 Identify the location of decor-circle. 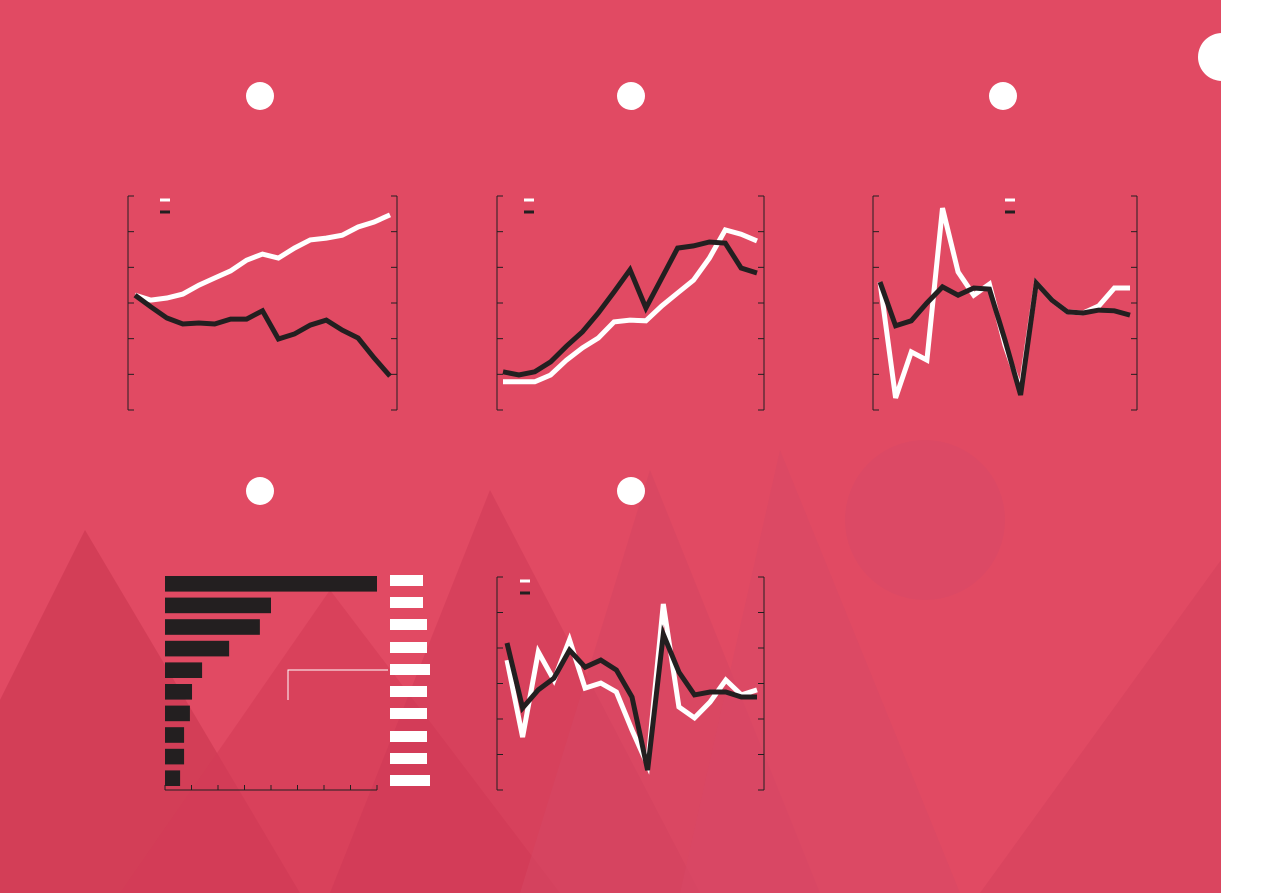
(925, 520).